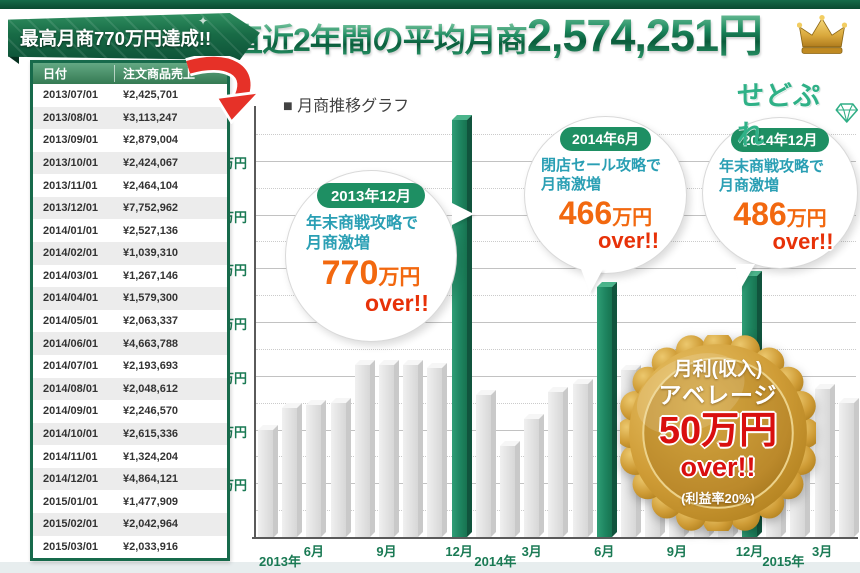  I want to click on table-row: 2013/12/01 ¥7,752,962, so click(130, 208).